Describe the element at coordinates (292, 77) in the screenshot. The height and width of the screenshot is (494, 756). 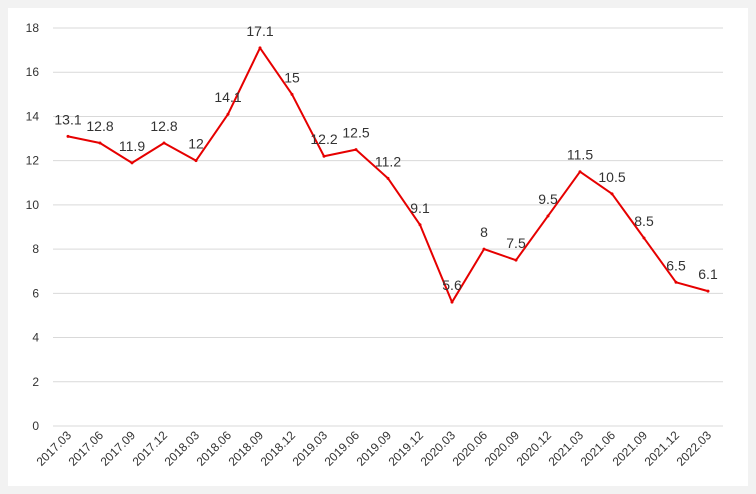
I see `data-label: 15` at that location.